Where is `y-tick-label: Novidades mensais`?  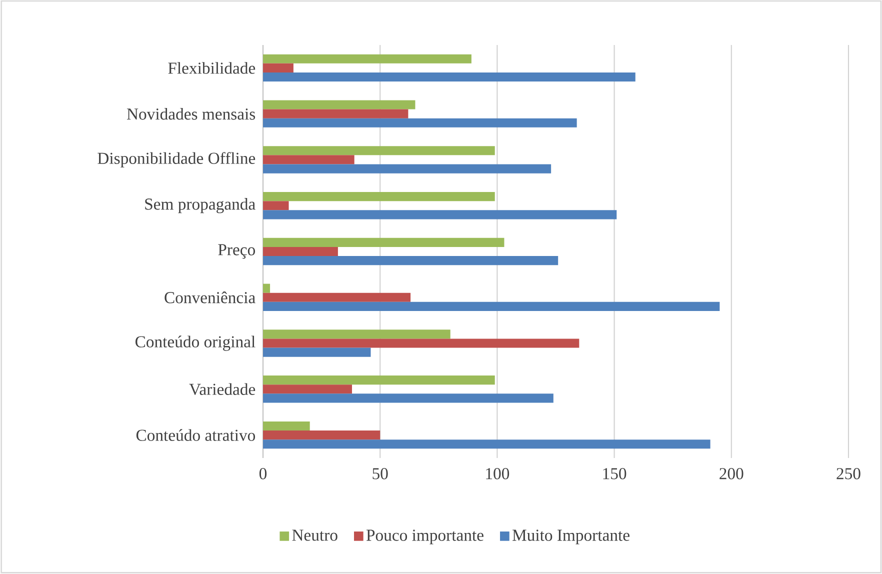 y-tick-label: Novidades mensais is located at coordinates (191, 114).